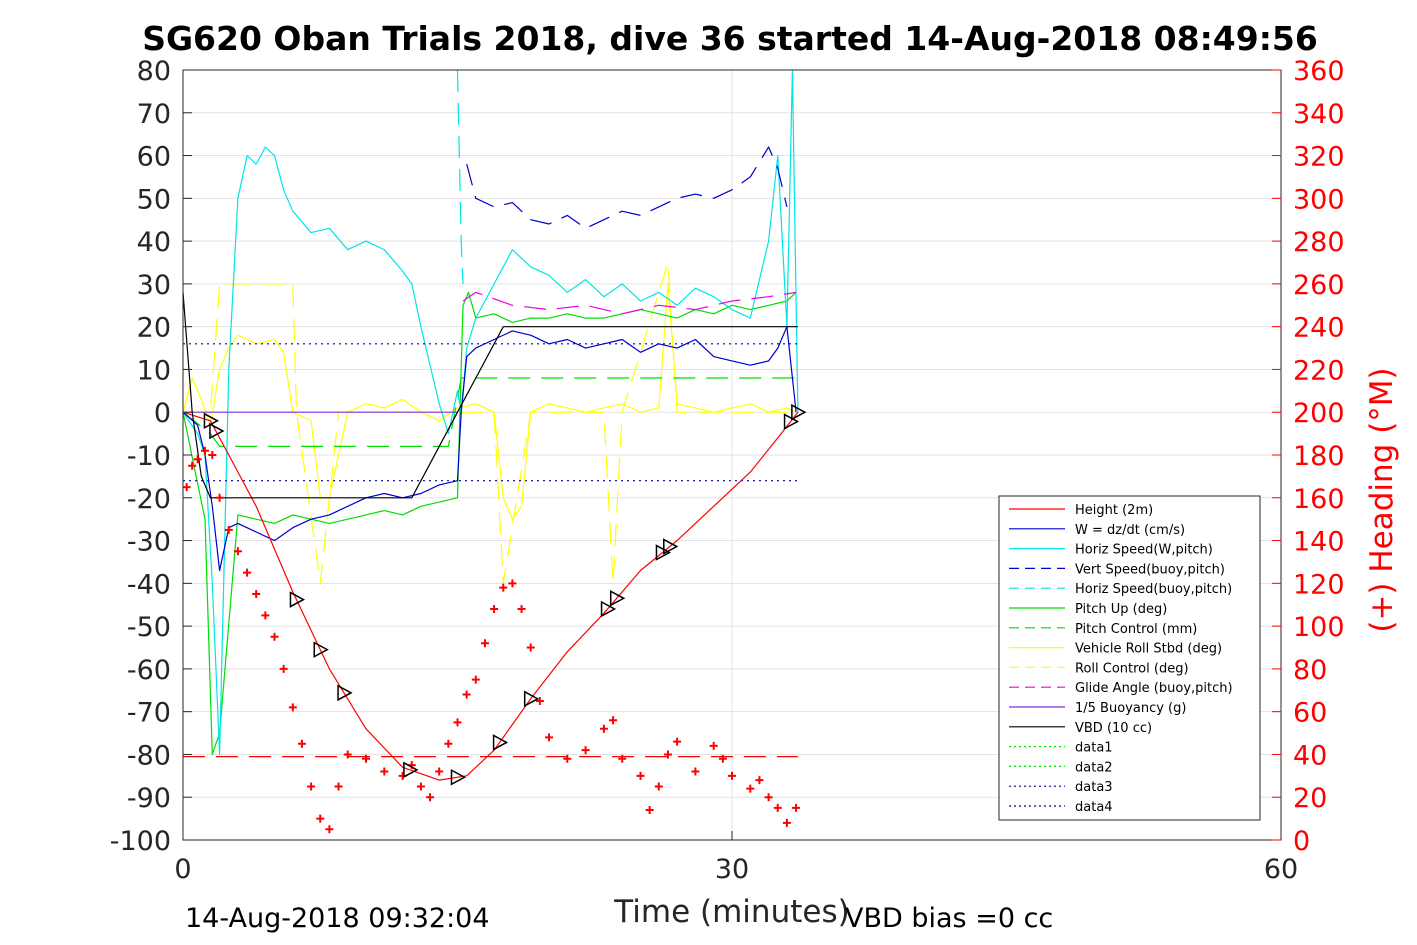  Describe the element at coordinates (149, 456) in the screenshot. I see `left-tick-label-9: -10` at that location.